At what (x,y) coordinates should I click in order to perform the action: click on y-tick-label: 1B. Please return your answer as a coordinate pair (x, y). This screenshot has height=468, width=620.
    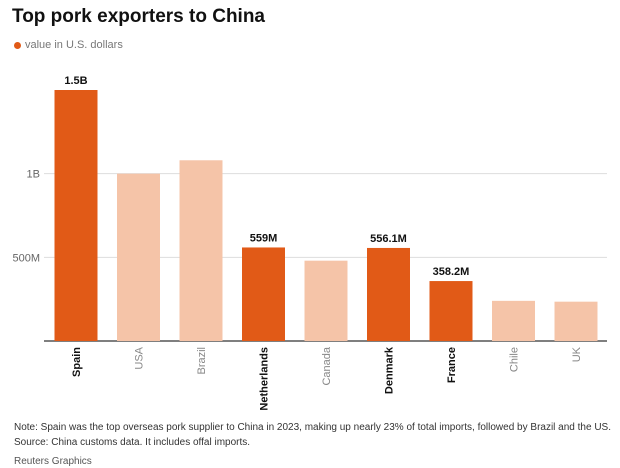
    Looking at the image, I should click on (33, 175).